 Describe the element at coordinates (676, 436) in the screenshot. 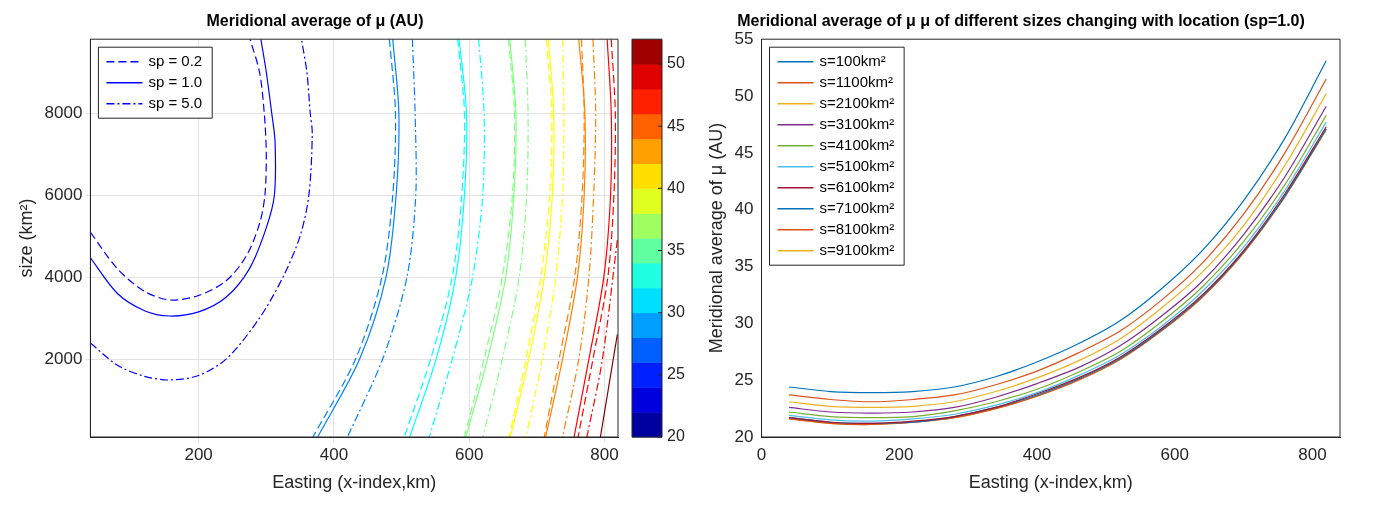

I see `color-bar-label: 20` at that location.